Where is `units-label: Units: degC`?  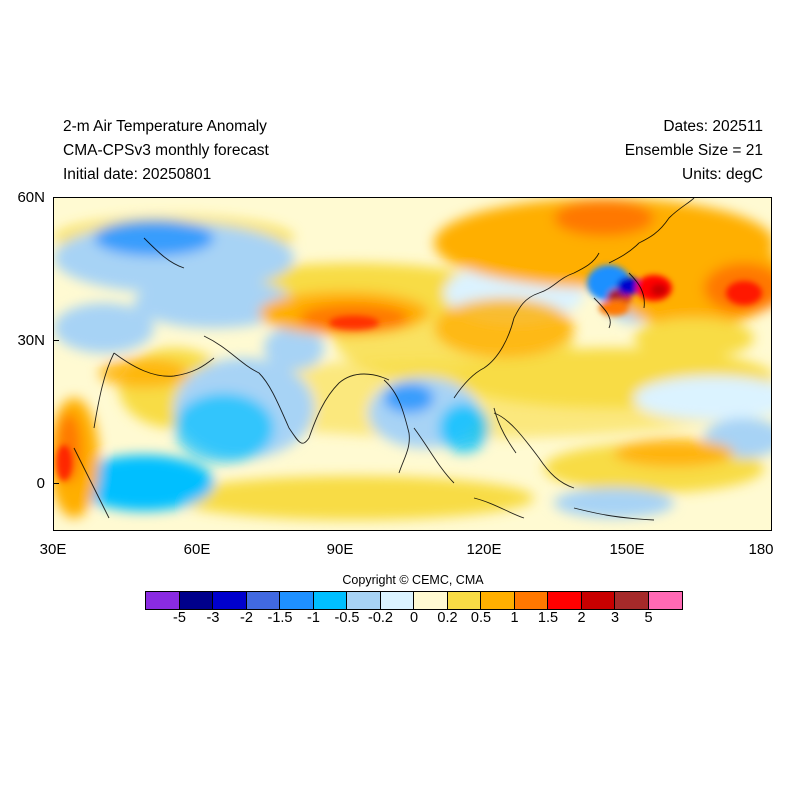
units-label: Units: degC is located at coordinates (722, 174).